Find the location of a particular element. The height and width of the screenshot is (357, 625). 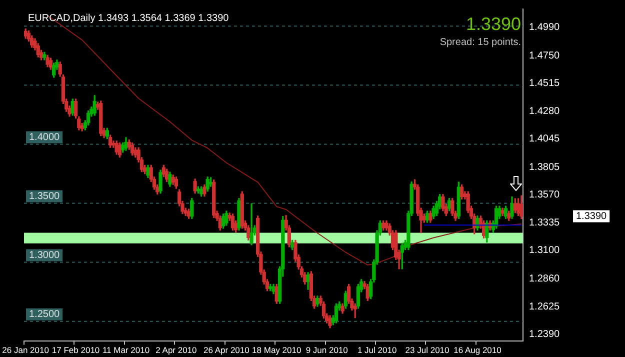

x-tick-label: 18 May 2010 is located at coordinates (277, 350).